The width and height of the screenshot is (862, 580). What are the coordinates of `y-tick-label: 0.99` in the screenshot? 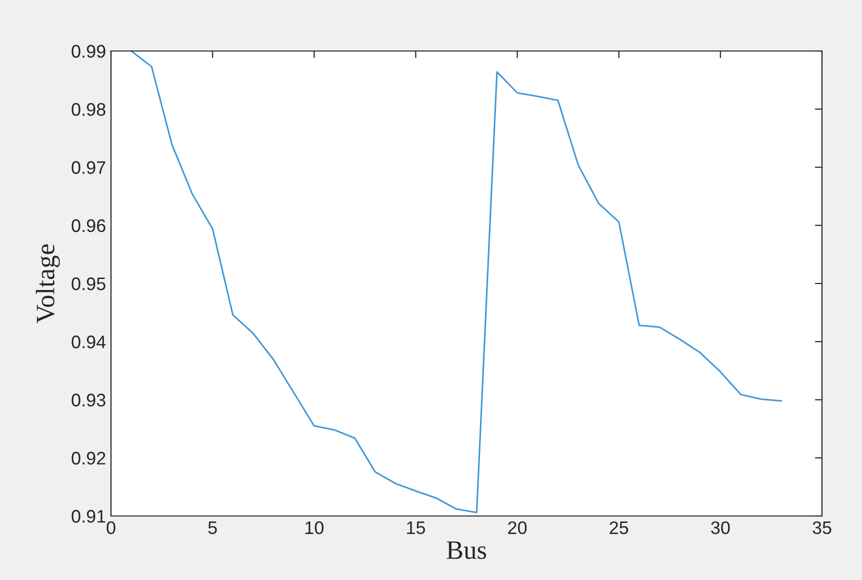 It's located at (89, 51).